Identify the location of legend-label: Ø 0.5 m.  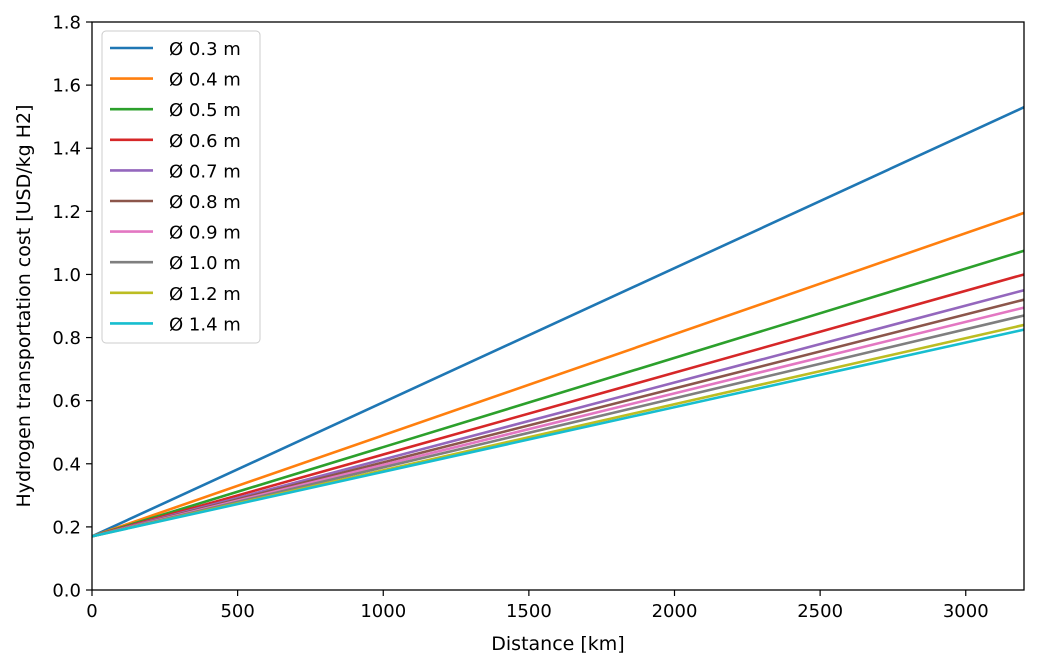
(205, 110).